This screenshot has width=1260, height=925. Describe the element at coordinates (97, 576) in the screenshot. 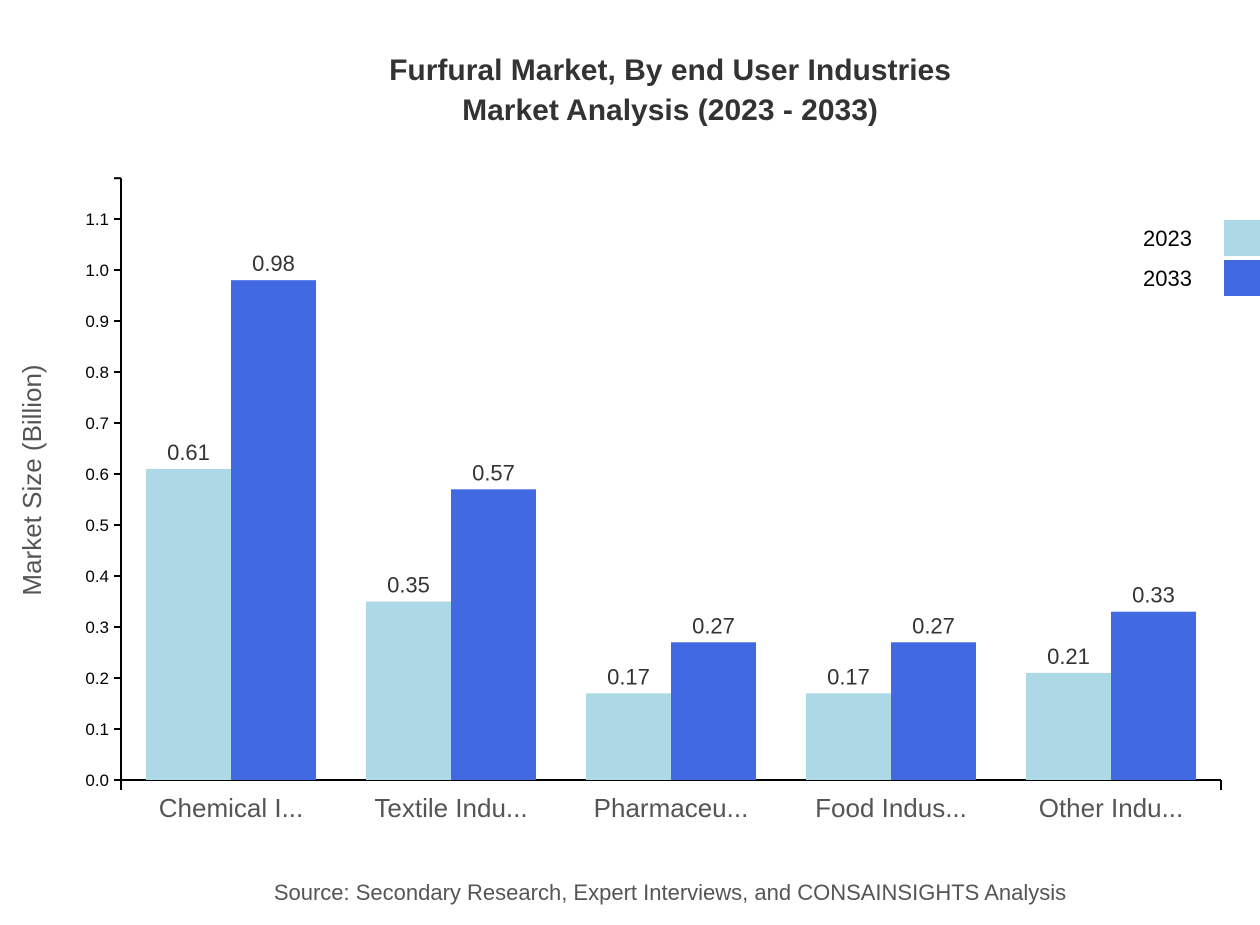

I see `y-tick-label: 0.4` at that location.